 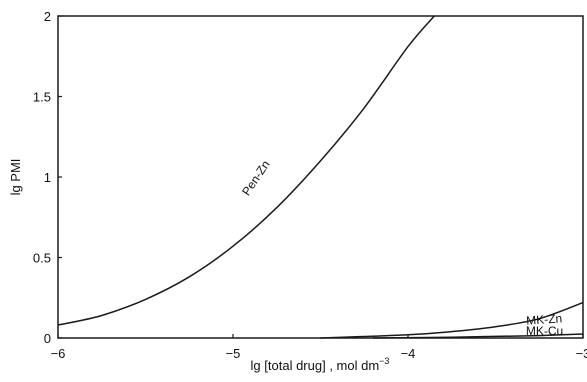 What do you see at coordinates (47, 338) in the screenshot?
I see `y-tick-label: 0` at bounding box center [47, 338].